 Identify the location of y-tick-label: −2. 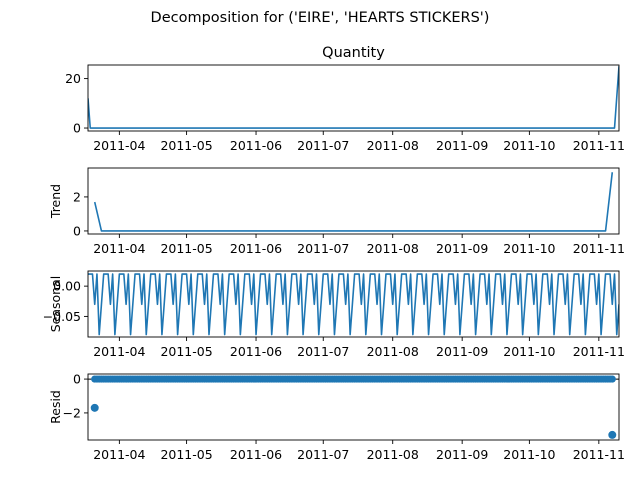
(72, 412).